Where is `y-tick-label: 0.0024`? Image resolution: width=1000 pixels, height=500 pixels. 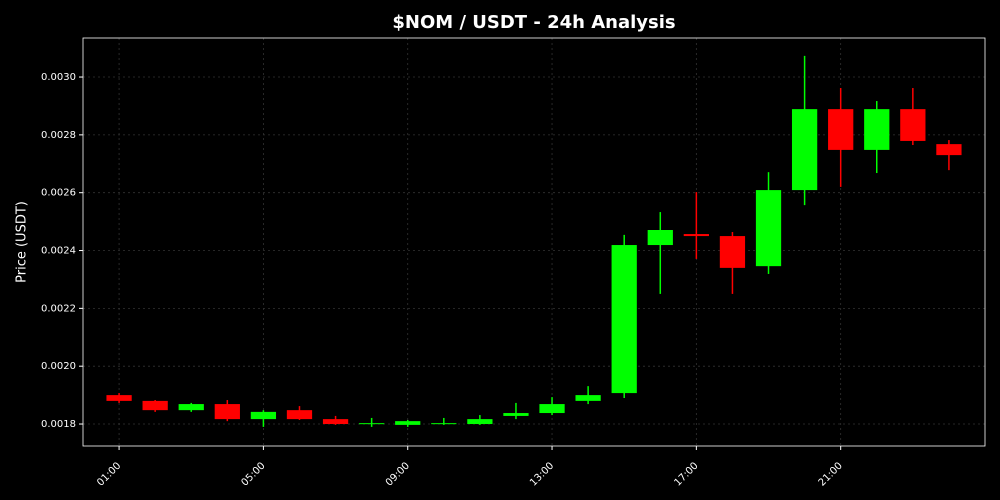
y-tick-label: 0.0024 is located at coordinates (58, 251).